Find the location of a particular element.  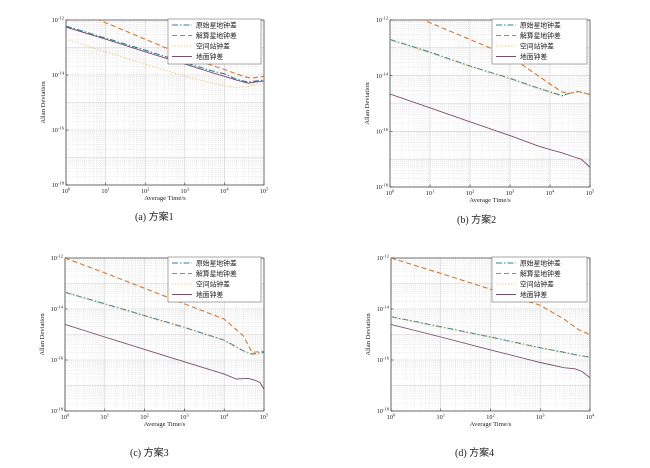

caption-d: (d) 方案4 is located at coordinates (475, 453).